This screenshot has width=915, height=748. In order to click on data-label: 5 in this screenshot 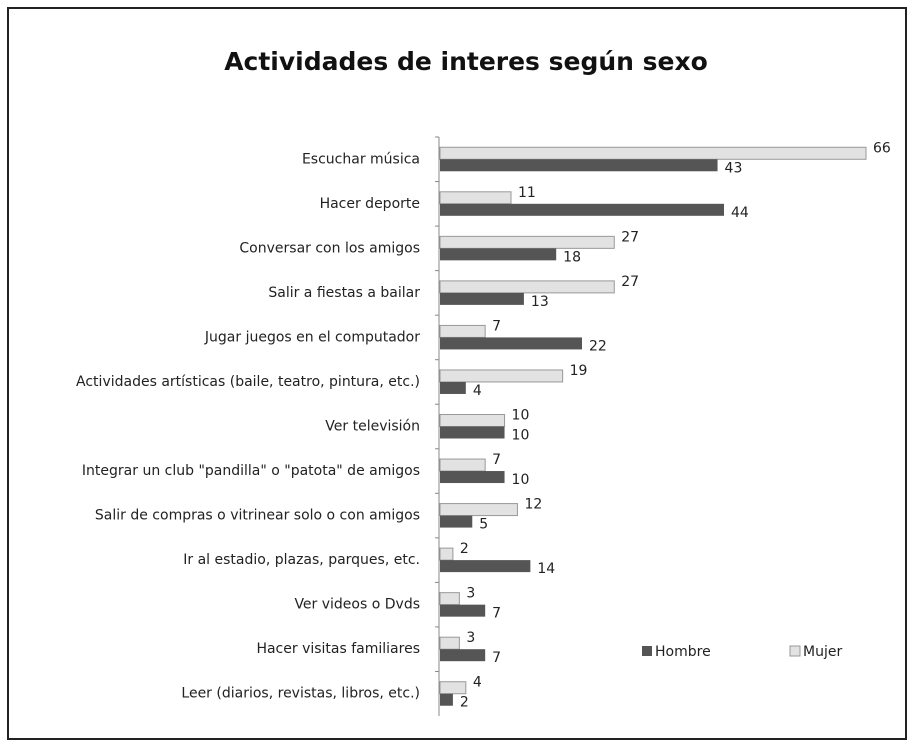, I will do `click(483, 525)`.